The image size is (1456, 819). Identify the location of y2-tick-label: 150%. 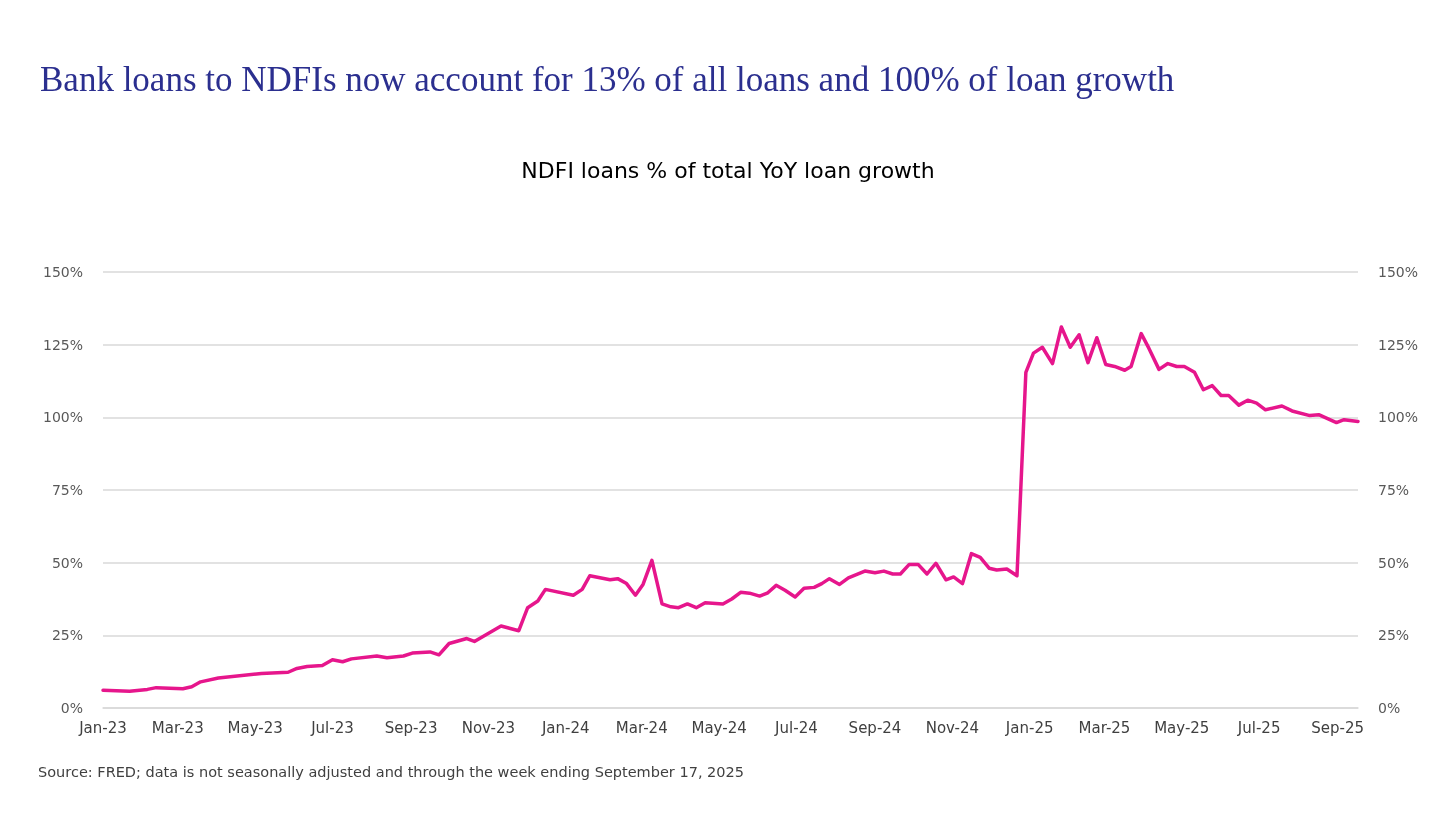
(1398, 272).